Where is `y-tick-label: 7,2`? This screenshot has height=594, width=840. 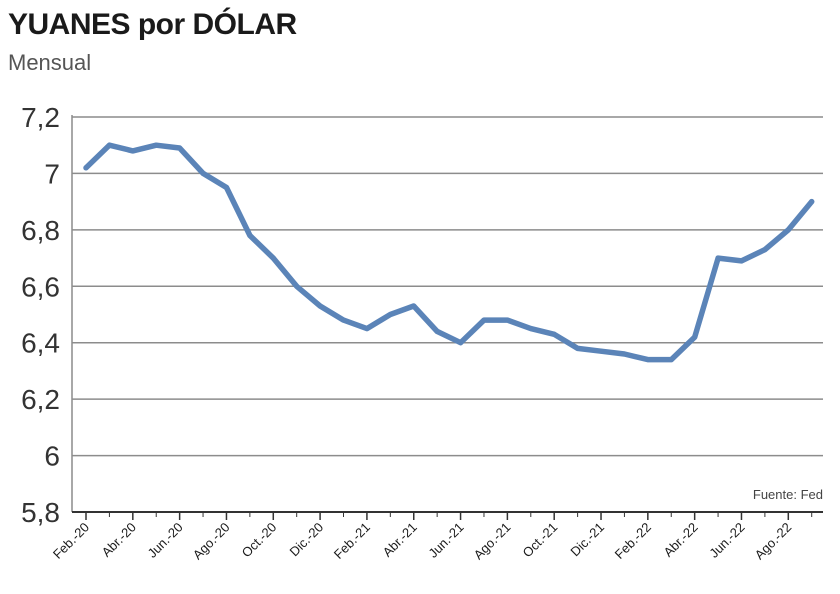 y-tick-label: 7,2 is located at coordinates (40, 117).